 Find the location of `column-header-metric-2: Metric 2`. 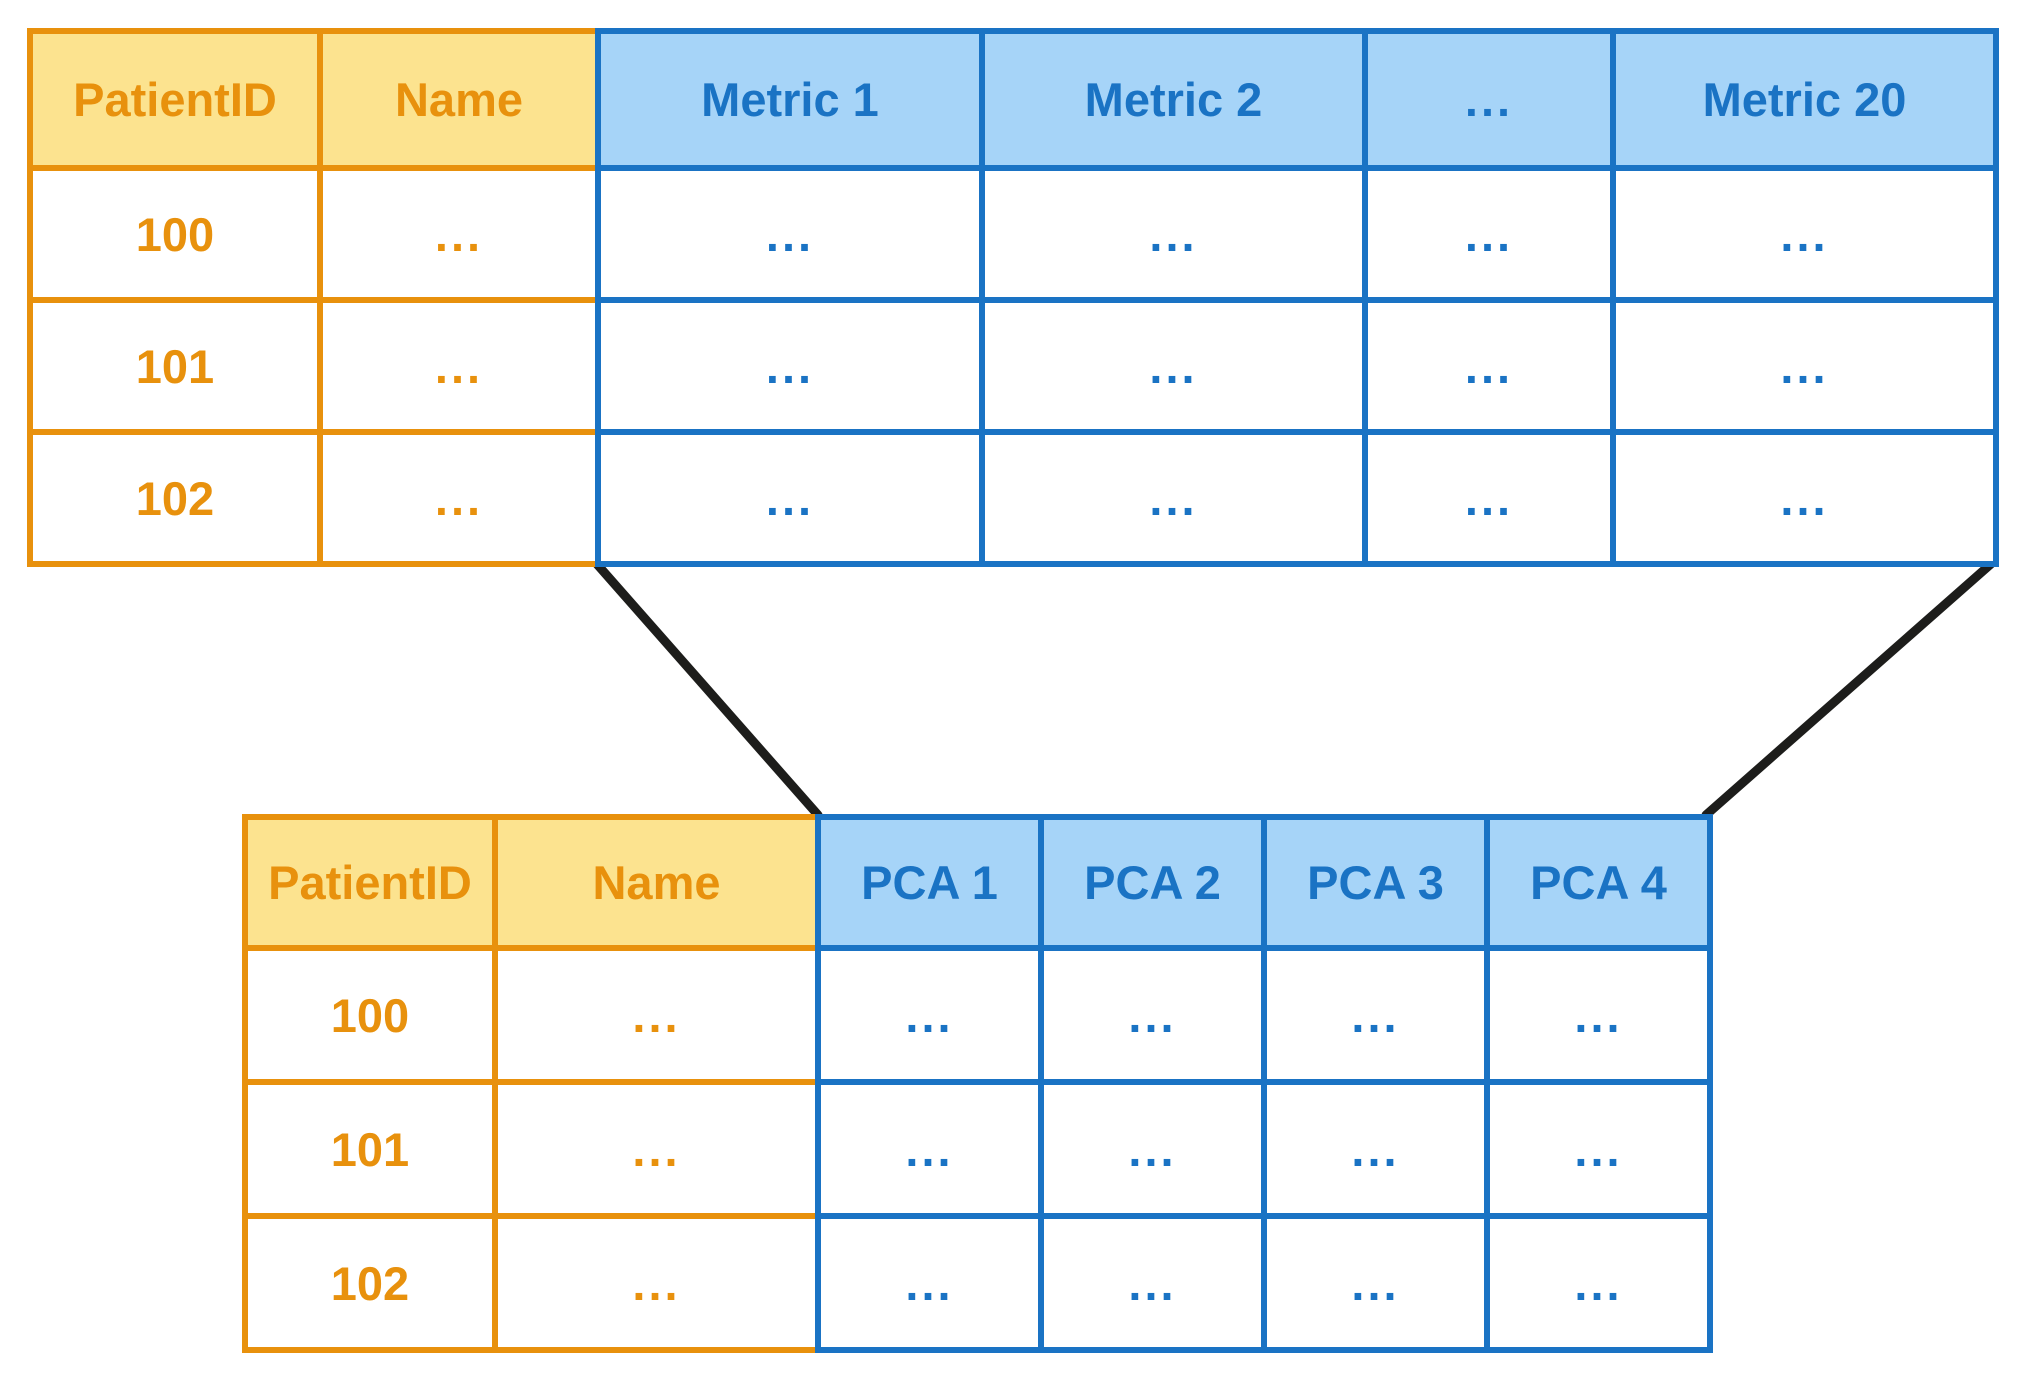

column-header-metric-2: Metric 2 is located at coordinates (1173, 99).